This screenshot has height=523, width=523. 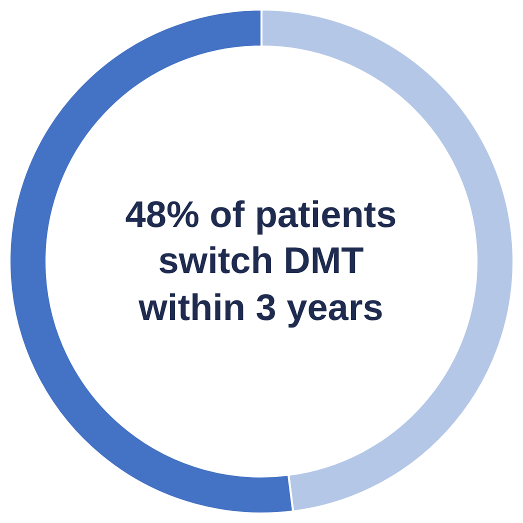 What do you see at coordinates (261, 261) in the screenshot?
I see `text: 48% of patients switch DMT within 3 years` at bounding box center [261, 261].